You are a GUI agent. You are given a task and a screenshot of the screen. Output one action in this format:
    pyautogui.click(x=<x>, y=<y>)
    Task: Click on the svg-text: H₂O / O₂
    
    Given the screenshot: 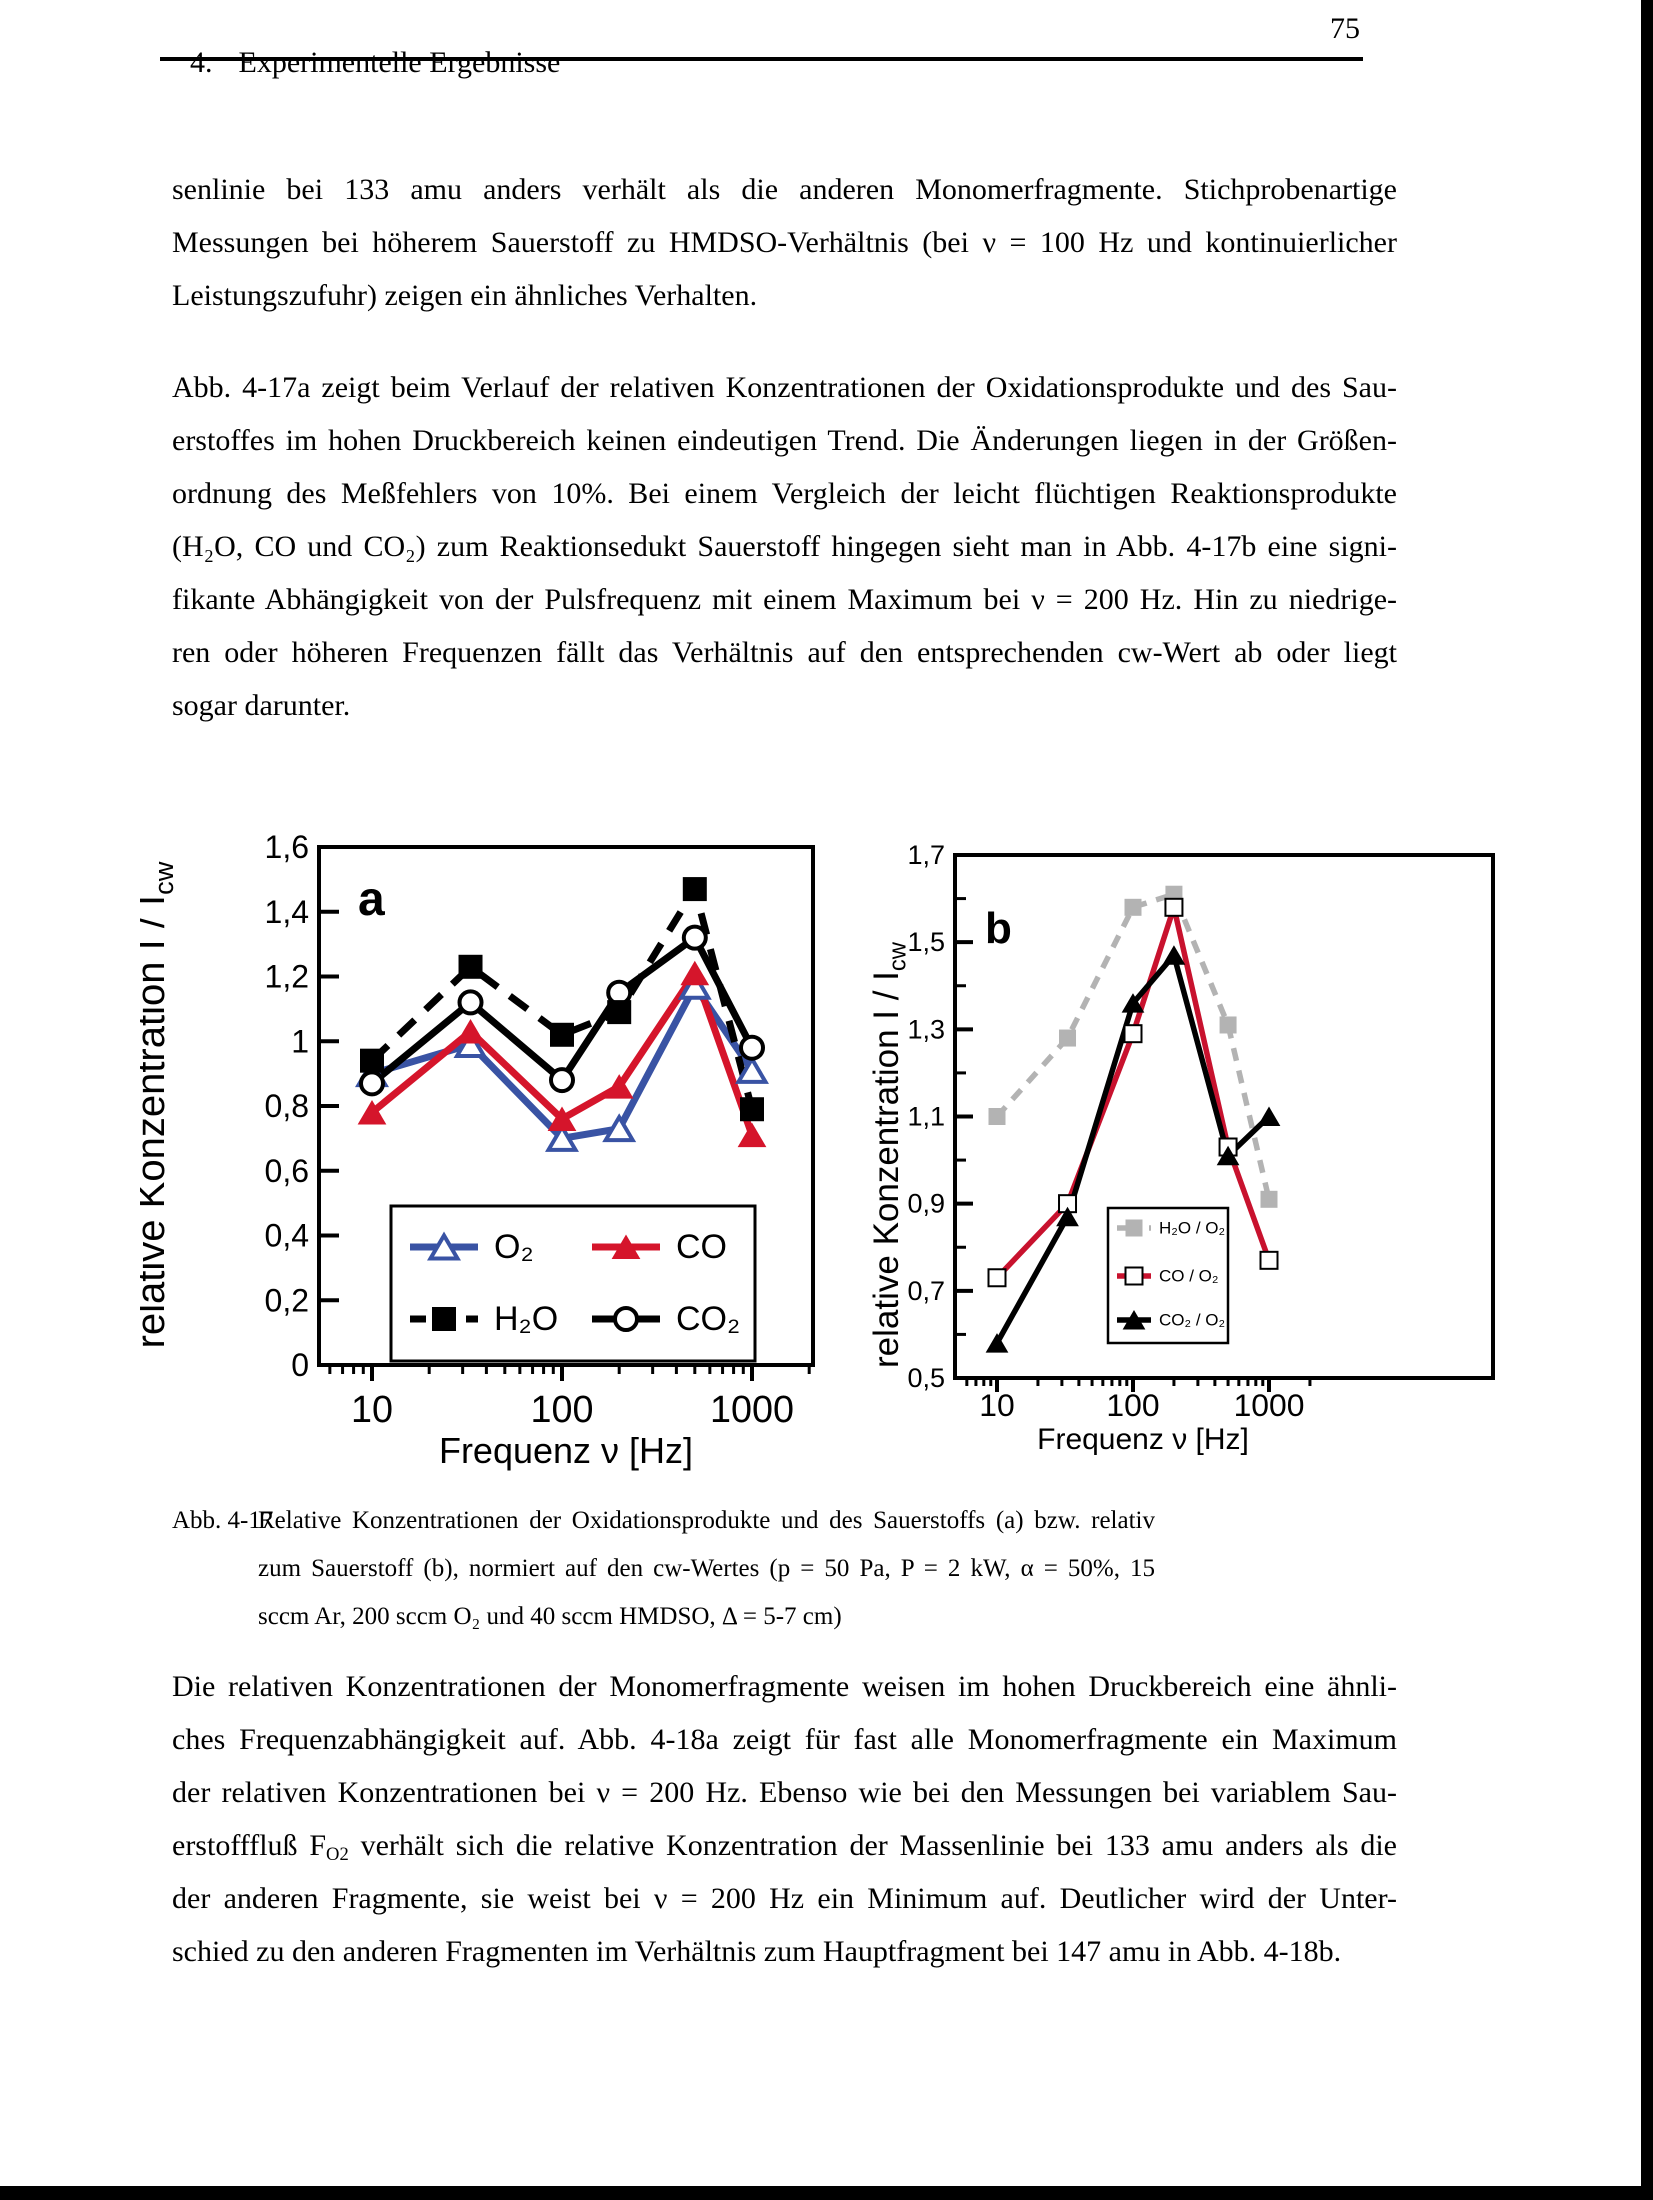 What is the action you would take?
    pyautogui.click(x=1192, y=1228)
    